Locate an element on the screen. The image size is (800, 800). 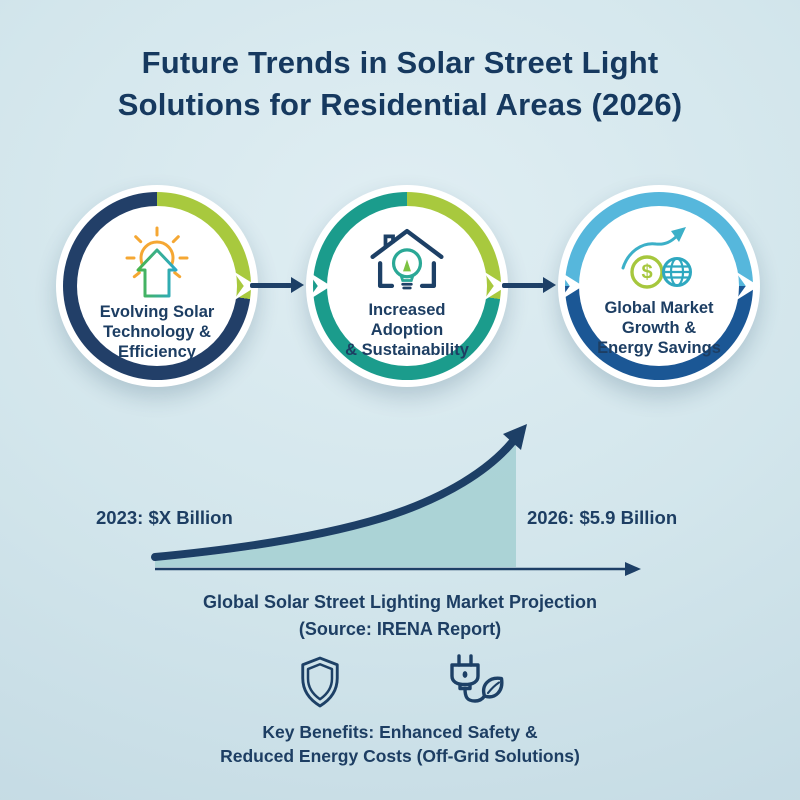
step-circle-adoption: Increased Adoption & Sustainability is located at coordinates (407, 286).